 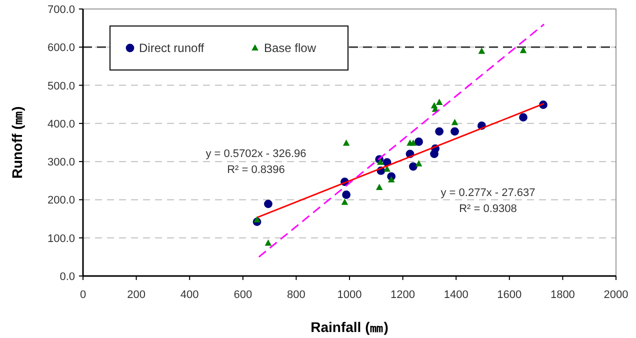 What do you see at coordinates (136, 295) in the screenshot?
I see `x-tick-label: 200` at bounding box center [136, 295].